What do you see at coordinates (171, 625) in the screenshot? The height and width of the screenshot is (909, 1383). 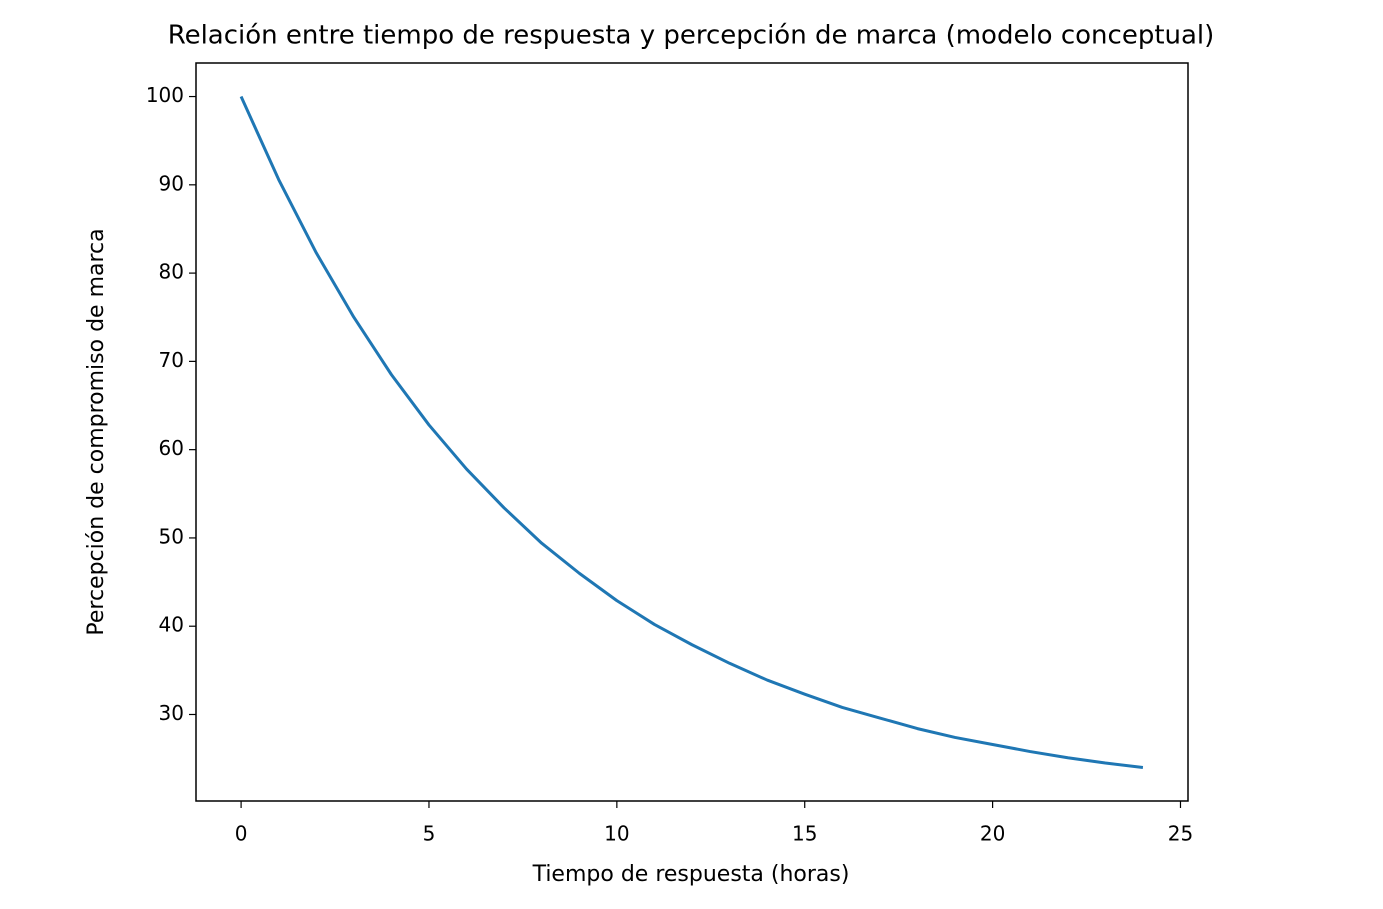 I see `y-tick-label: 40` at bounding box center [171, 625].